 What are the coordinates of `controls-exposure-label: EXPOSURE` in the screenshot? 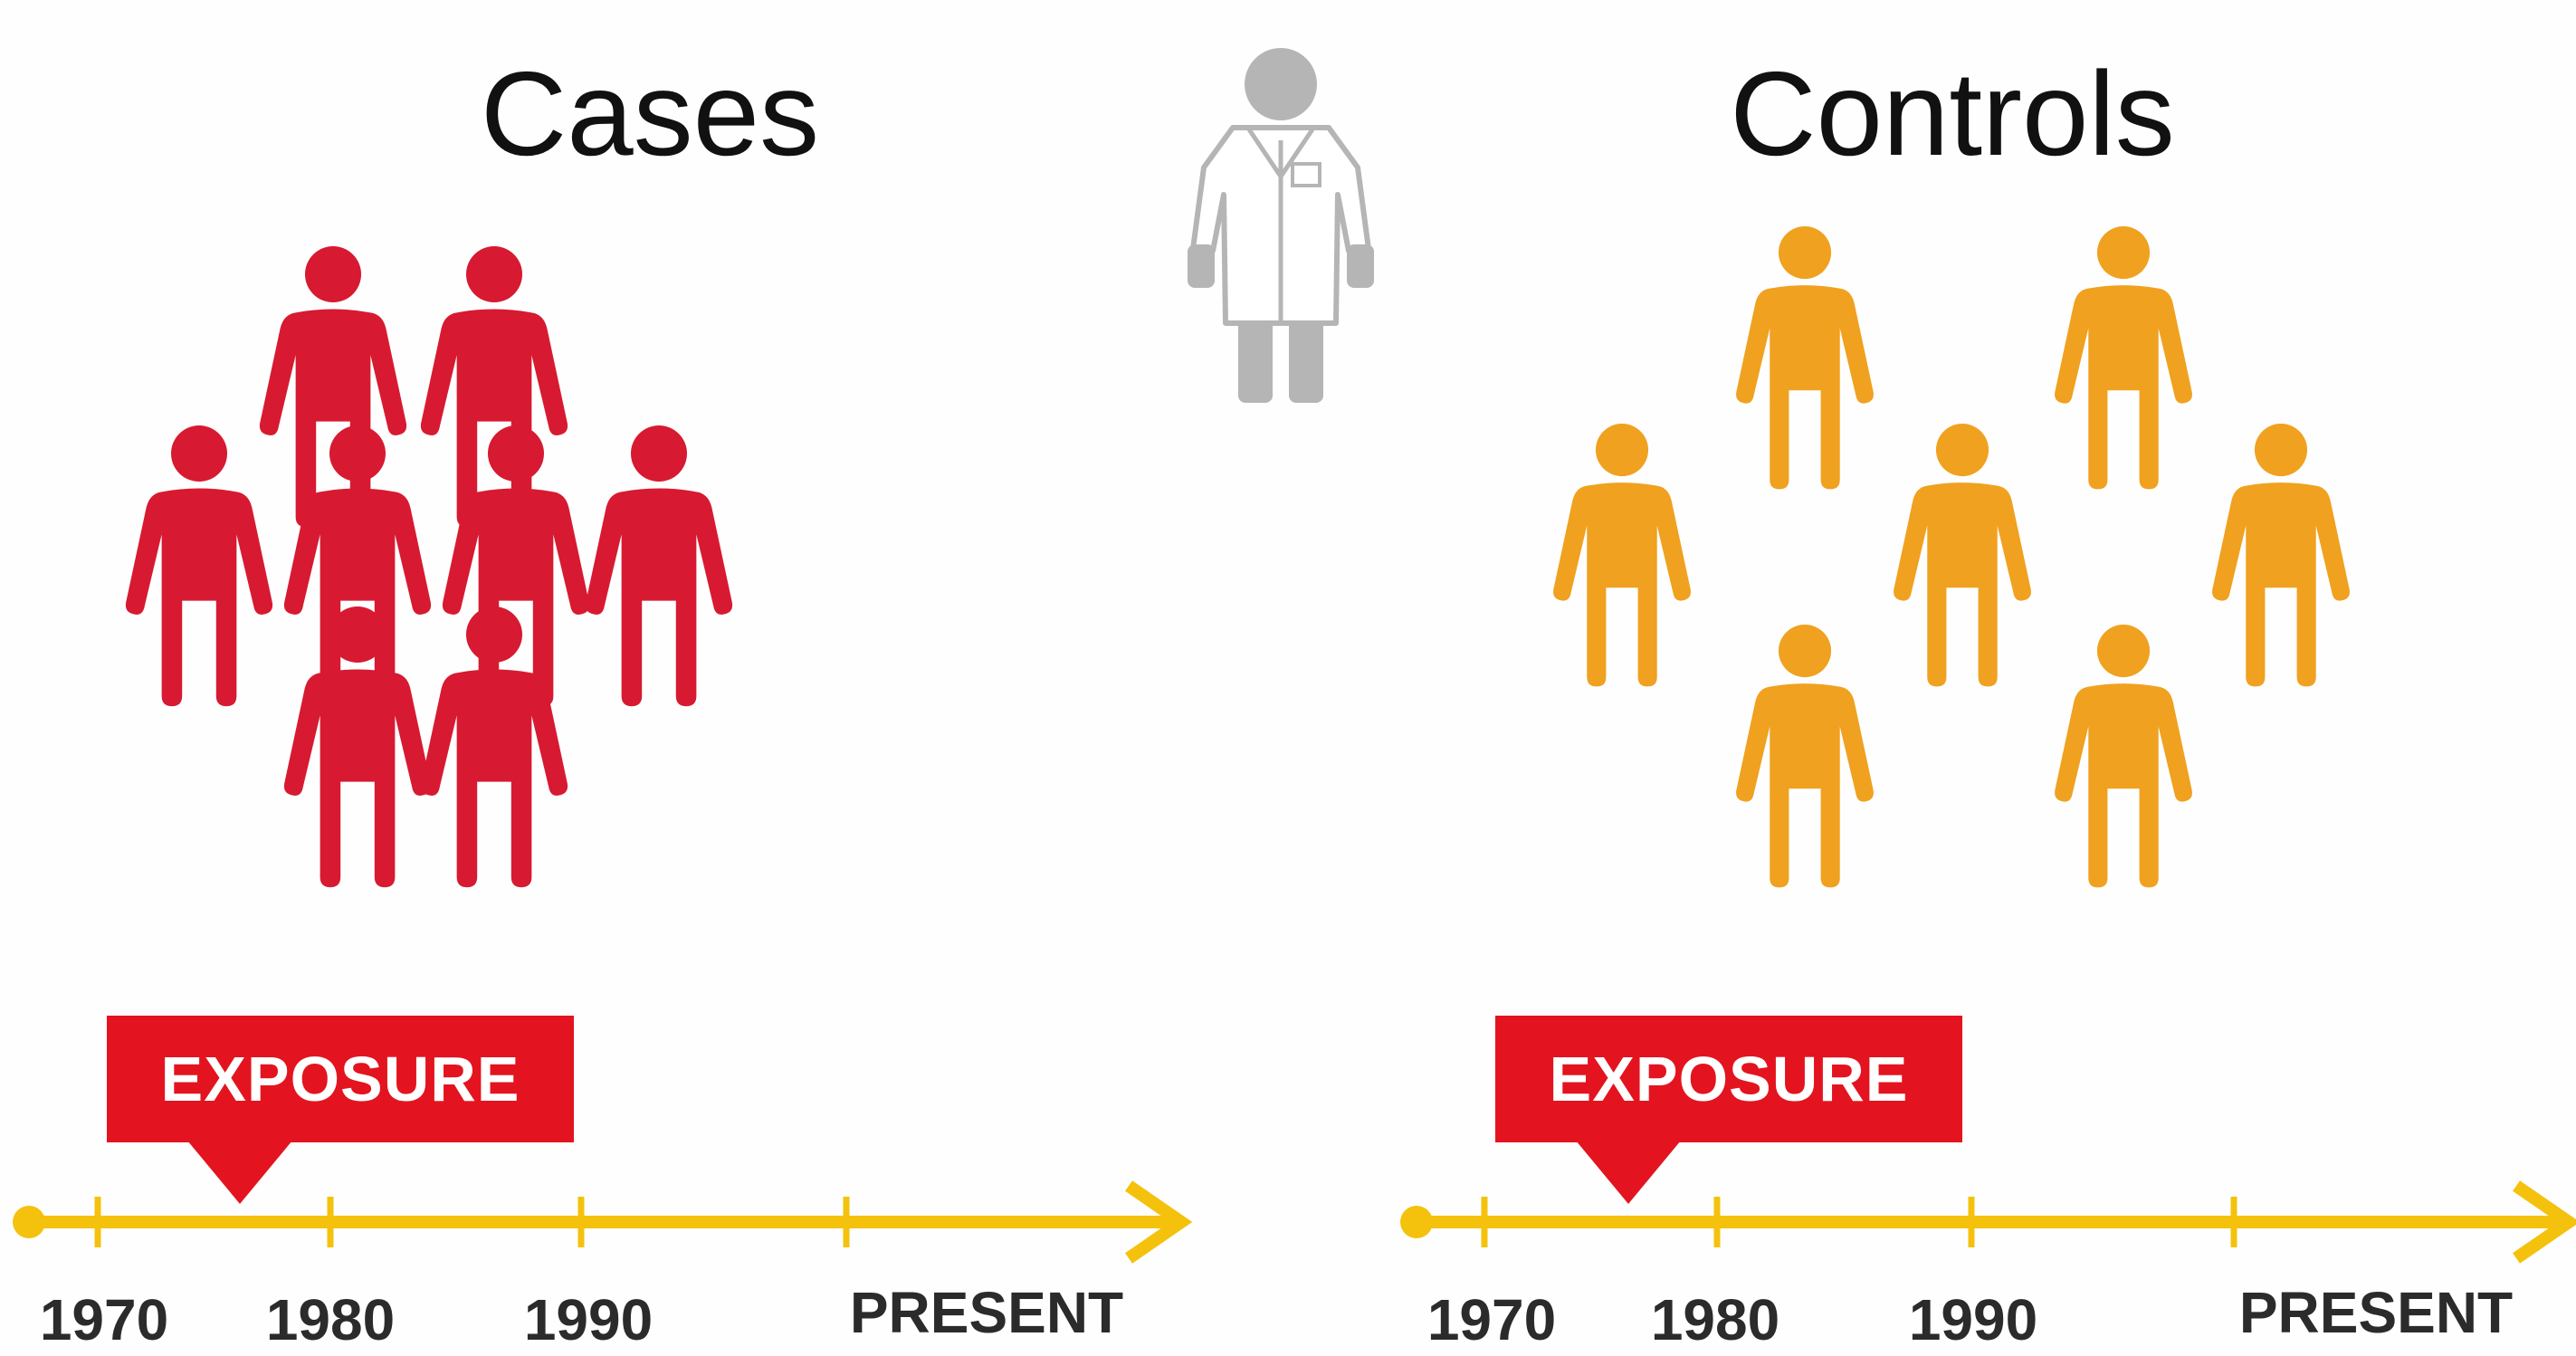 It's located at (1729, 1079).